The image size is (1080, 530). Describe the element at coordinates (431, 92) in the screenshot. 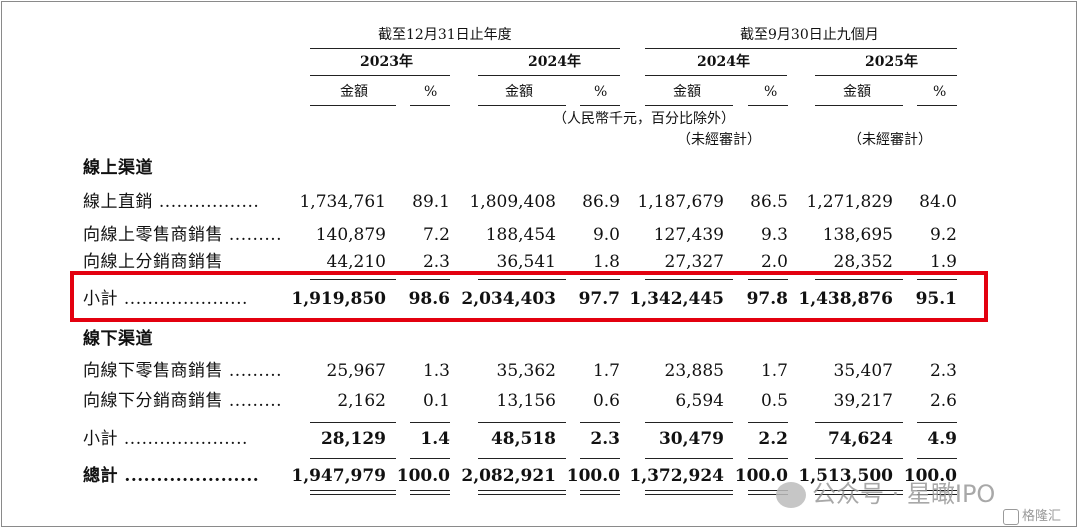

I see `percent-header-1: %` at that location.